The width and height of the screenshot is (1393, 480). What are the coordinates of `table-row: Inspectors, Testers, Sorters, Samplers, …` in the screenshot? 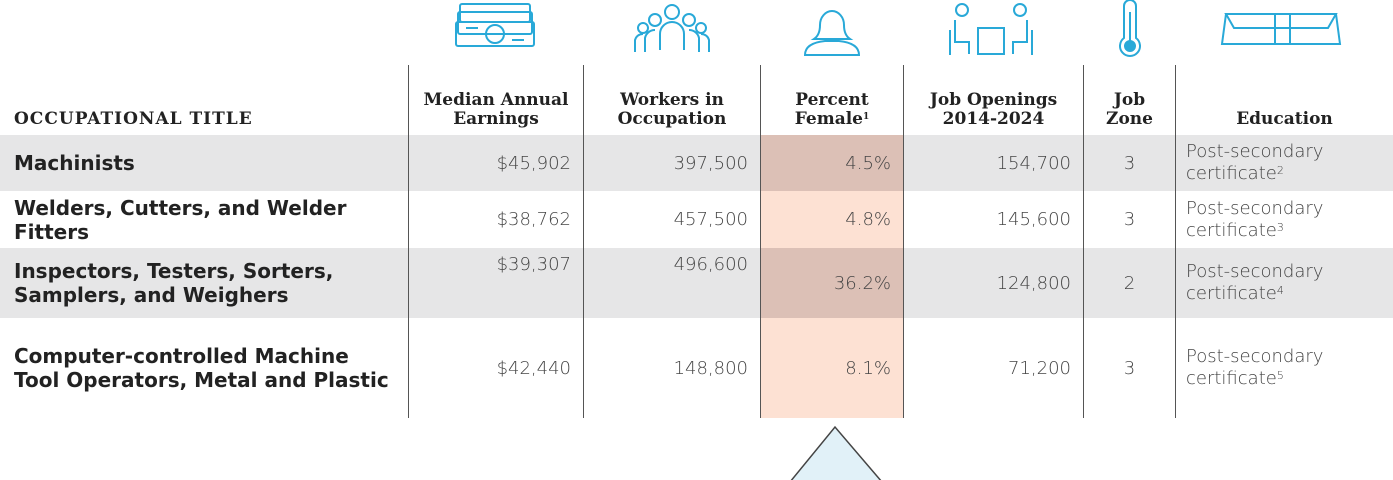 It's located at (696, 283).